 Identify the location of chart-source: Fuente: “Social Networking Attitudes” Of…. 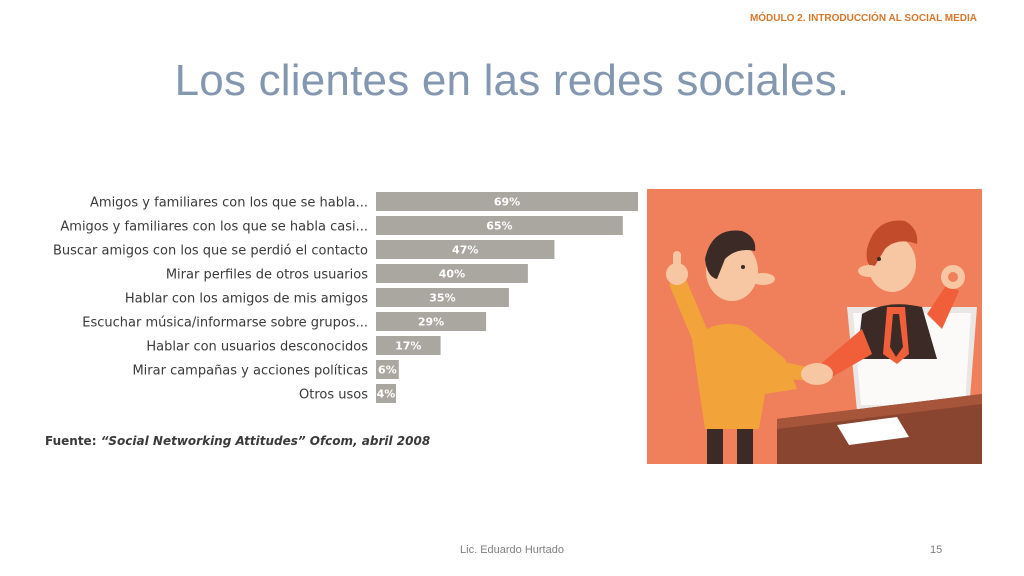
(237, 441).